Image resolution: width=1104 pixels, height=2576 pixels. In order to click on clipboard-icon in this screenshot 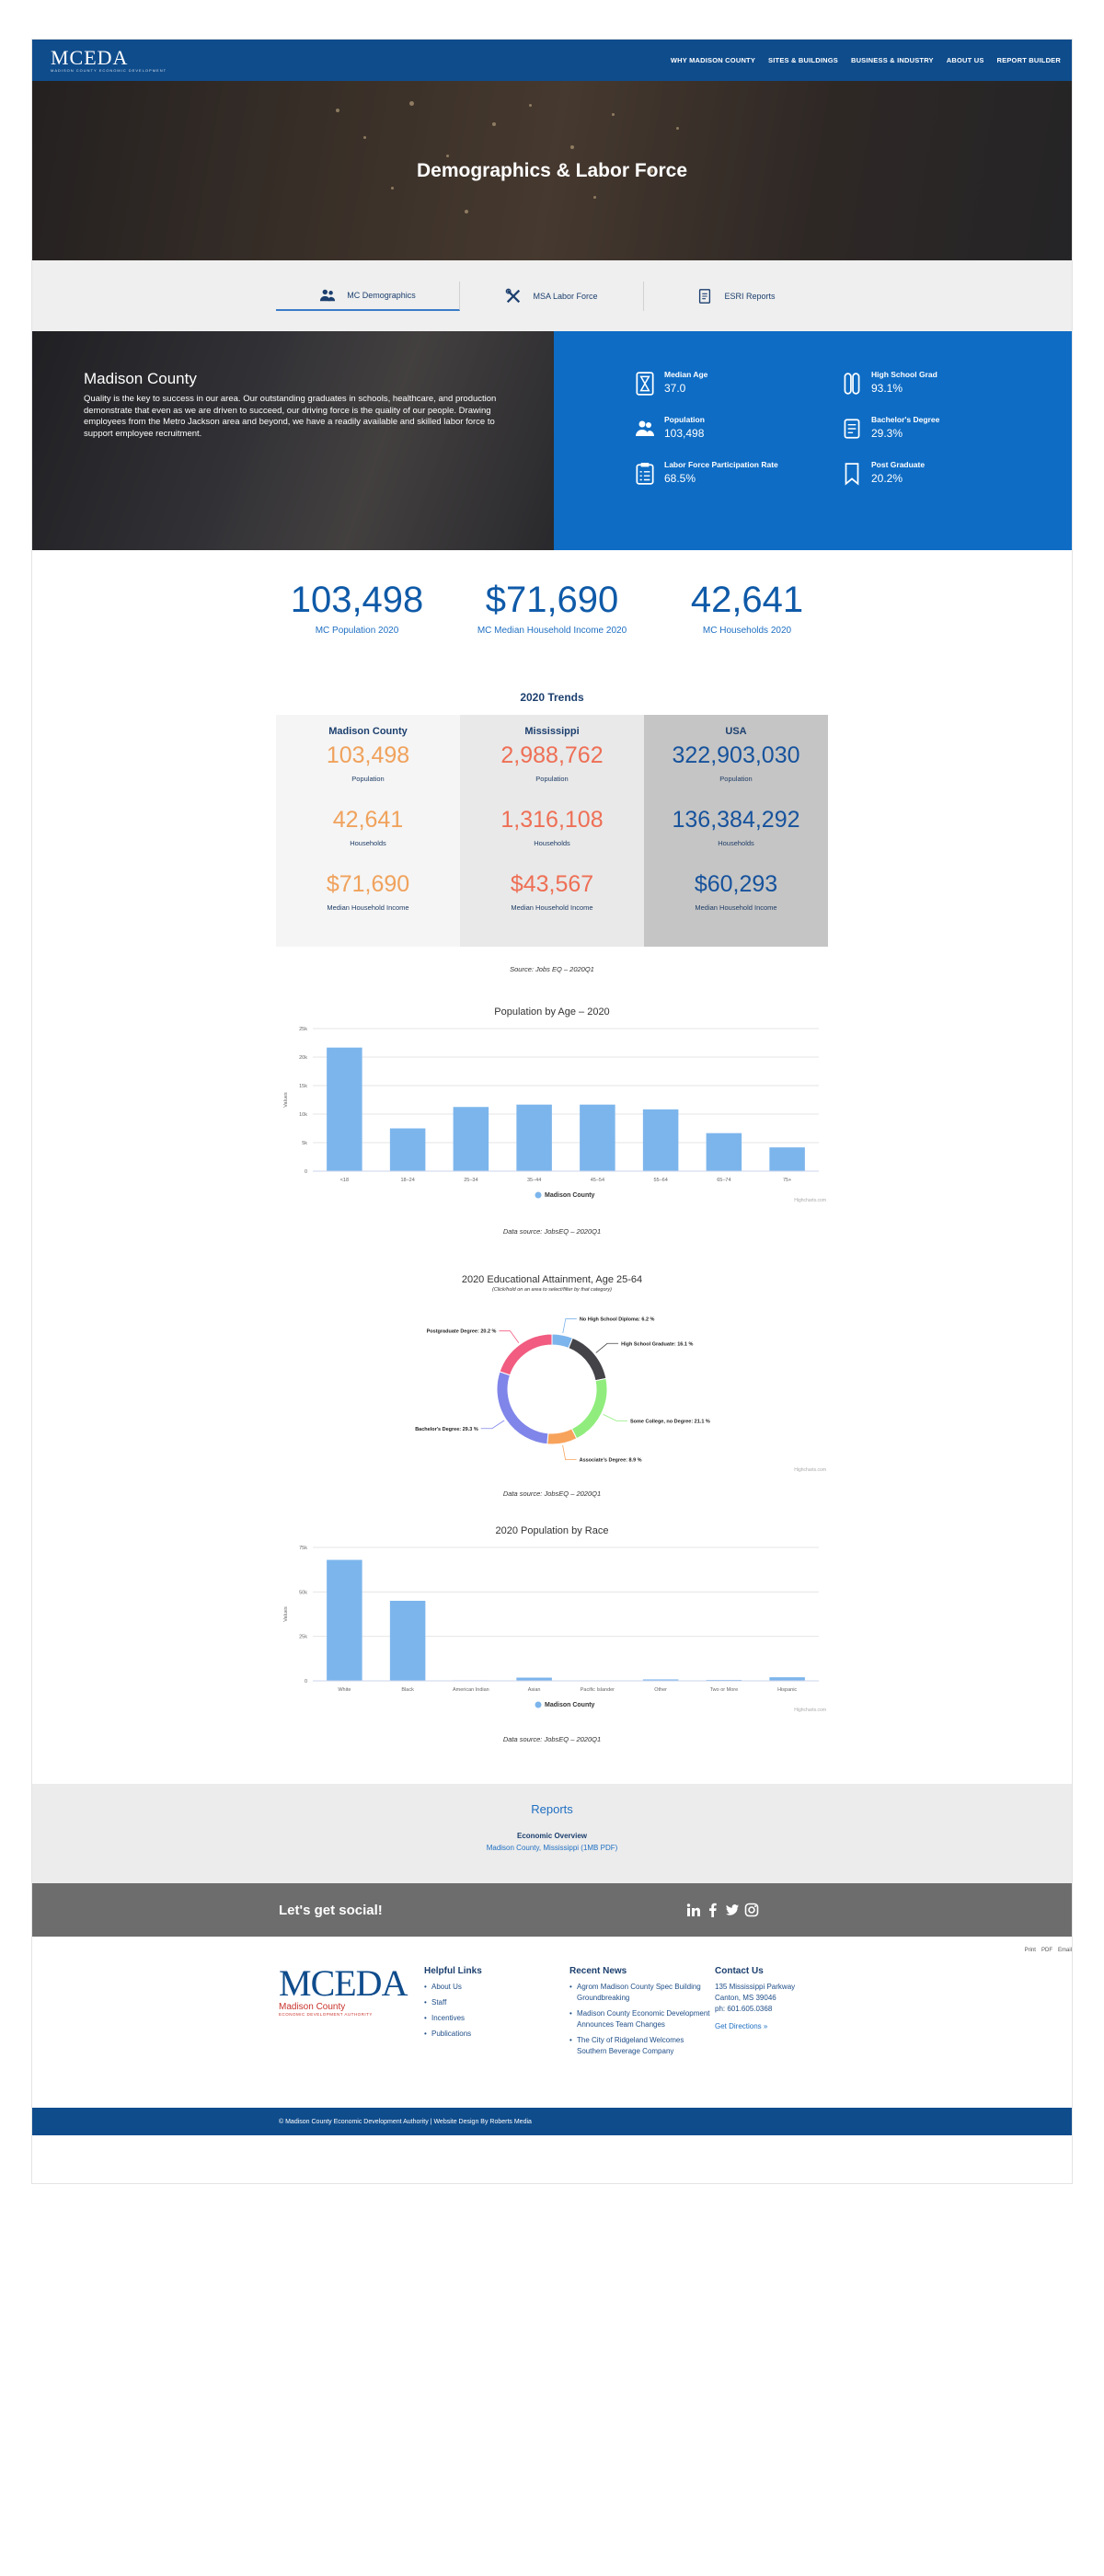, I will do `click(645, 474)`.